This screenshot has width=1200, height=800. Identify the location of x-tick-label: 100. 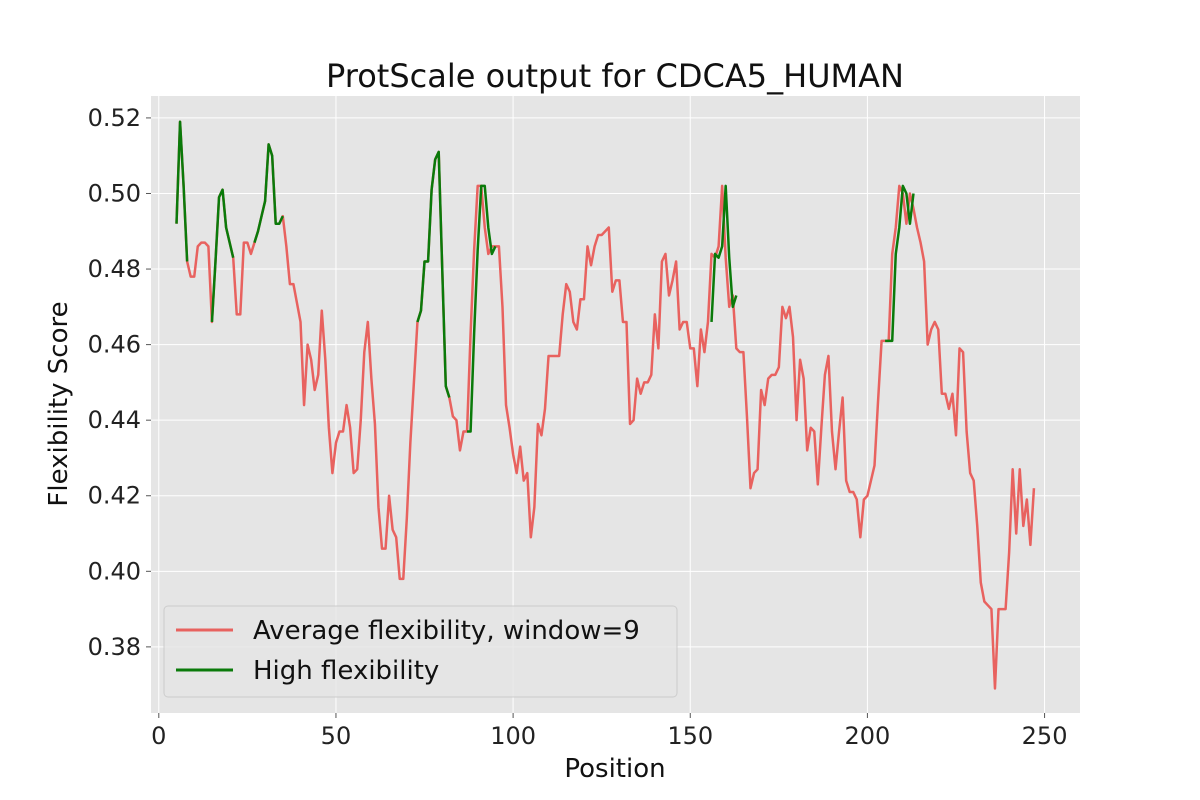
(513, 736).